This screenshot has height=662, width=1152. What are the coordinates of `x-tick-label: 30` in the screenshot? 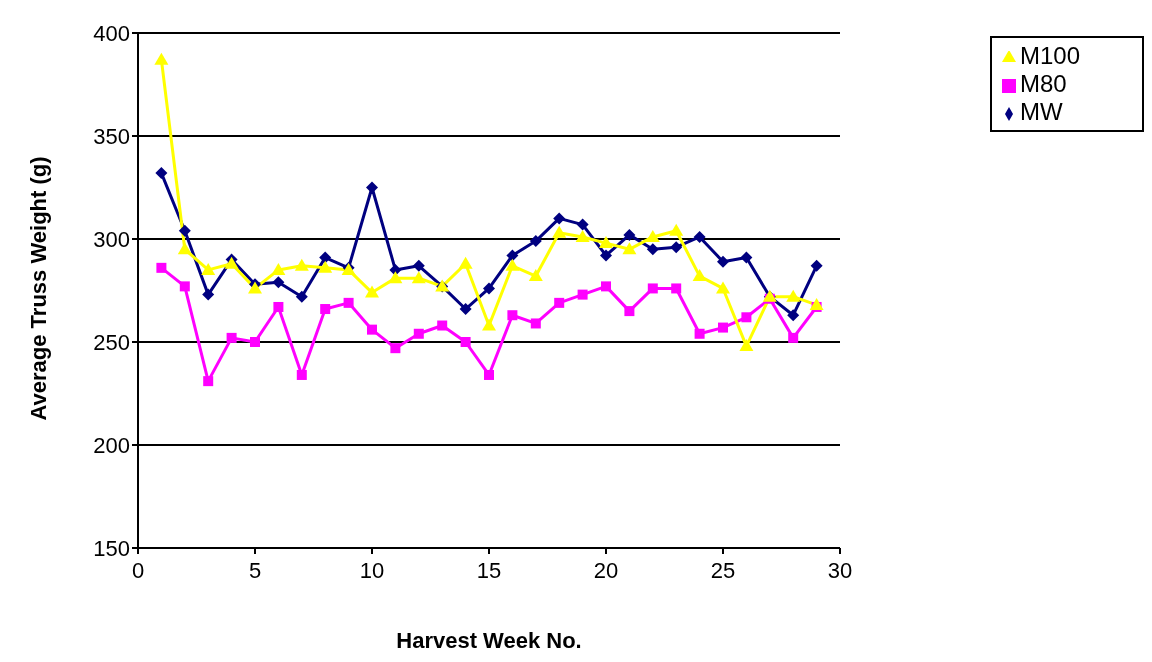 It's located at (840, 570).